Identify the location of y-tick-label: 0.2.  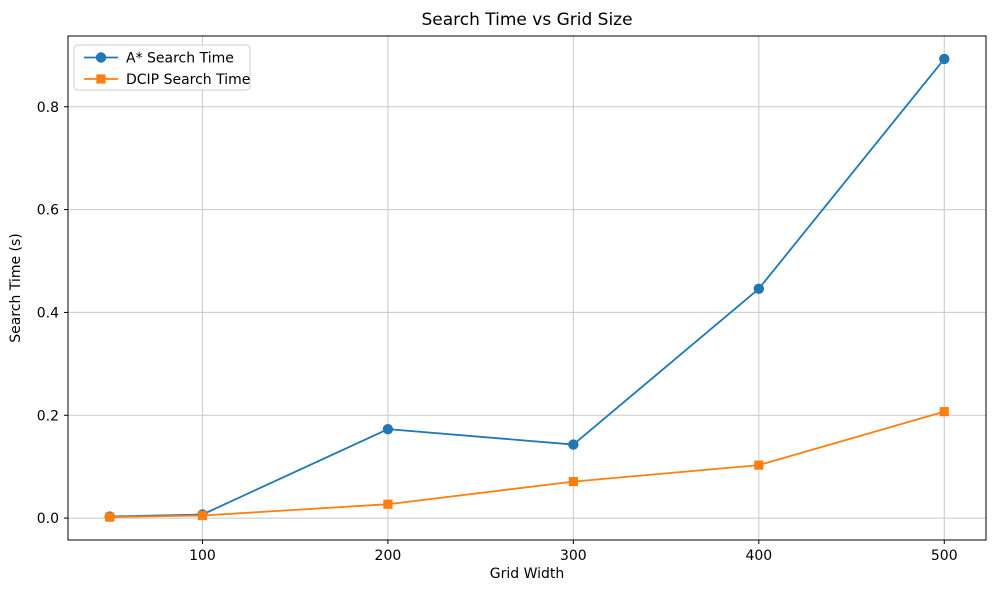
(48, 416).